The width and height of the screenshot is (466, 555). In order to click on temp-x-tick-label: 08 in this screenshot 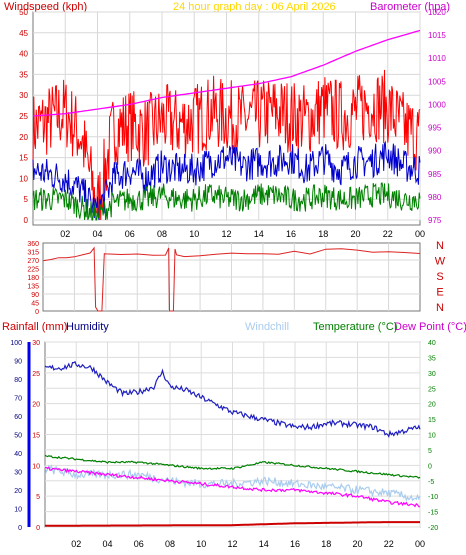, I will do `click(170, 544)`.